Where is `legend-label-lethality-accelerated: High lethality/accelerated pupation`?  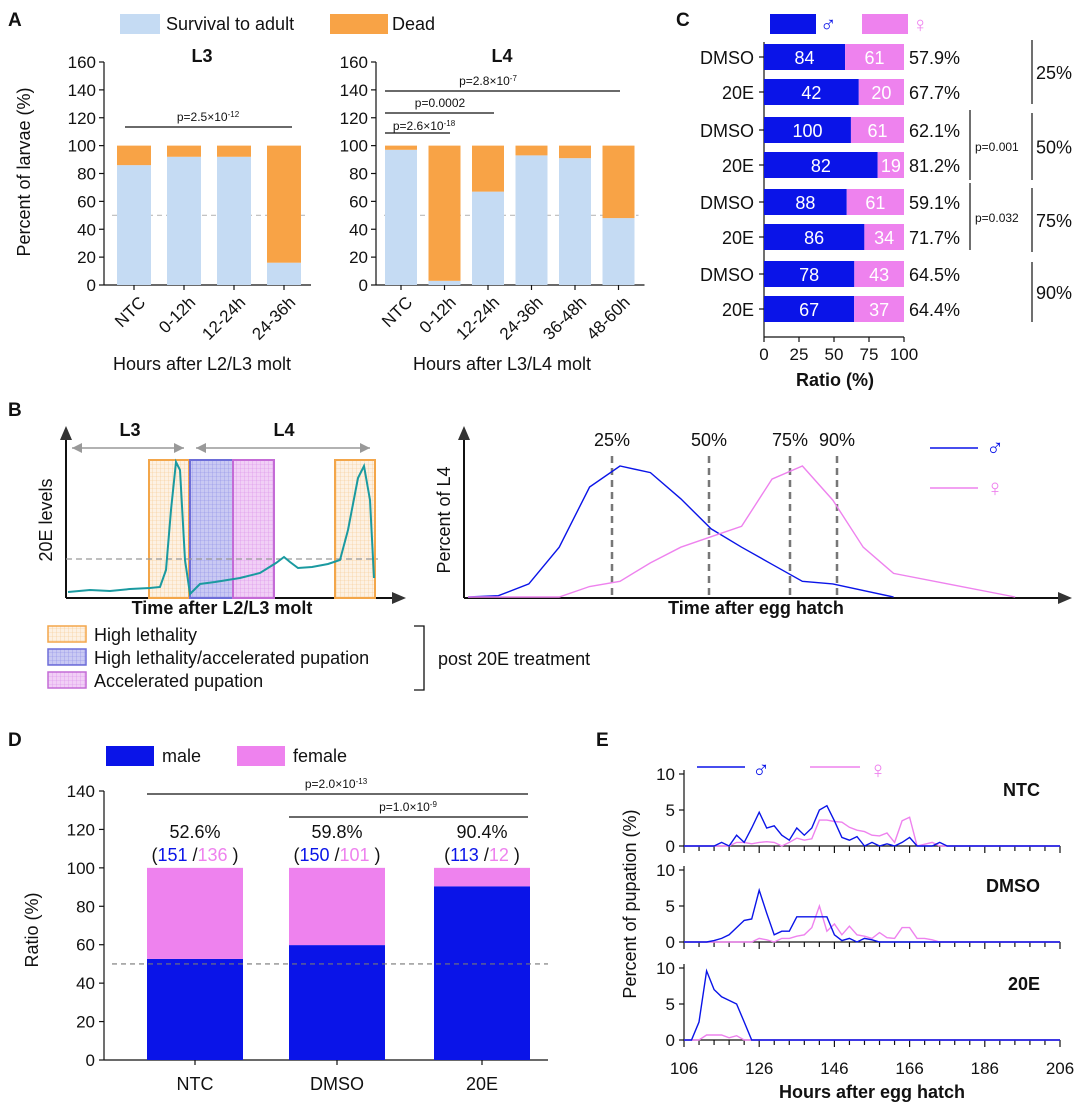
legend-label-lethality-accelerated: High lethality/accelerated pupation is located at coordinates (231, 658).